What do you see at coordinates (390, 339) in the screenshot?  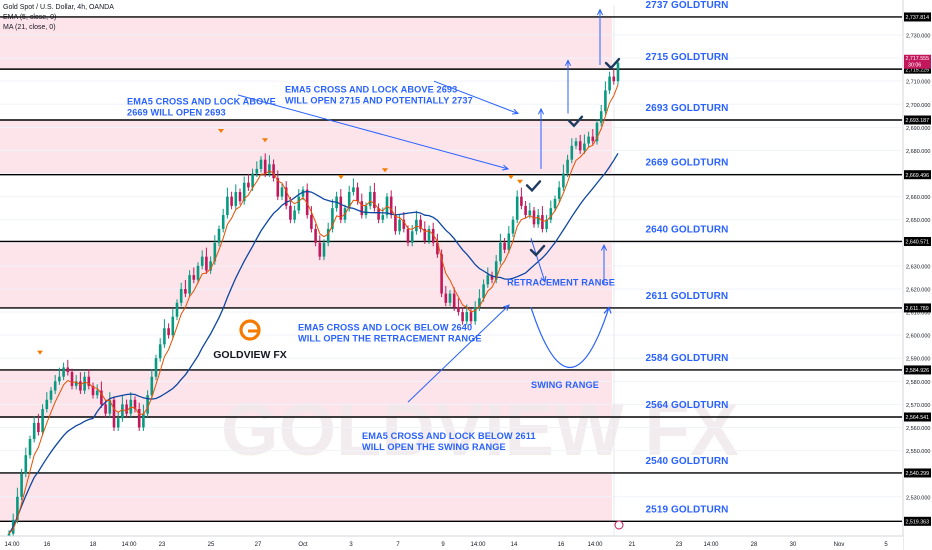 I see `annotation-ema5-below-2640: WILL OPEN THE RETRACEMENT RANGE` at bounding box center [390, 339].